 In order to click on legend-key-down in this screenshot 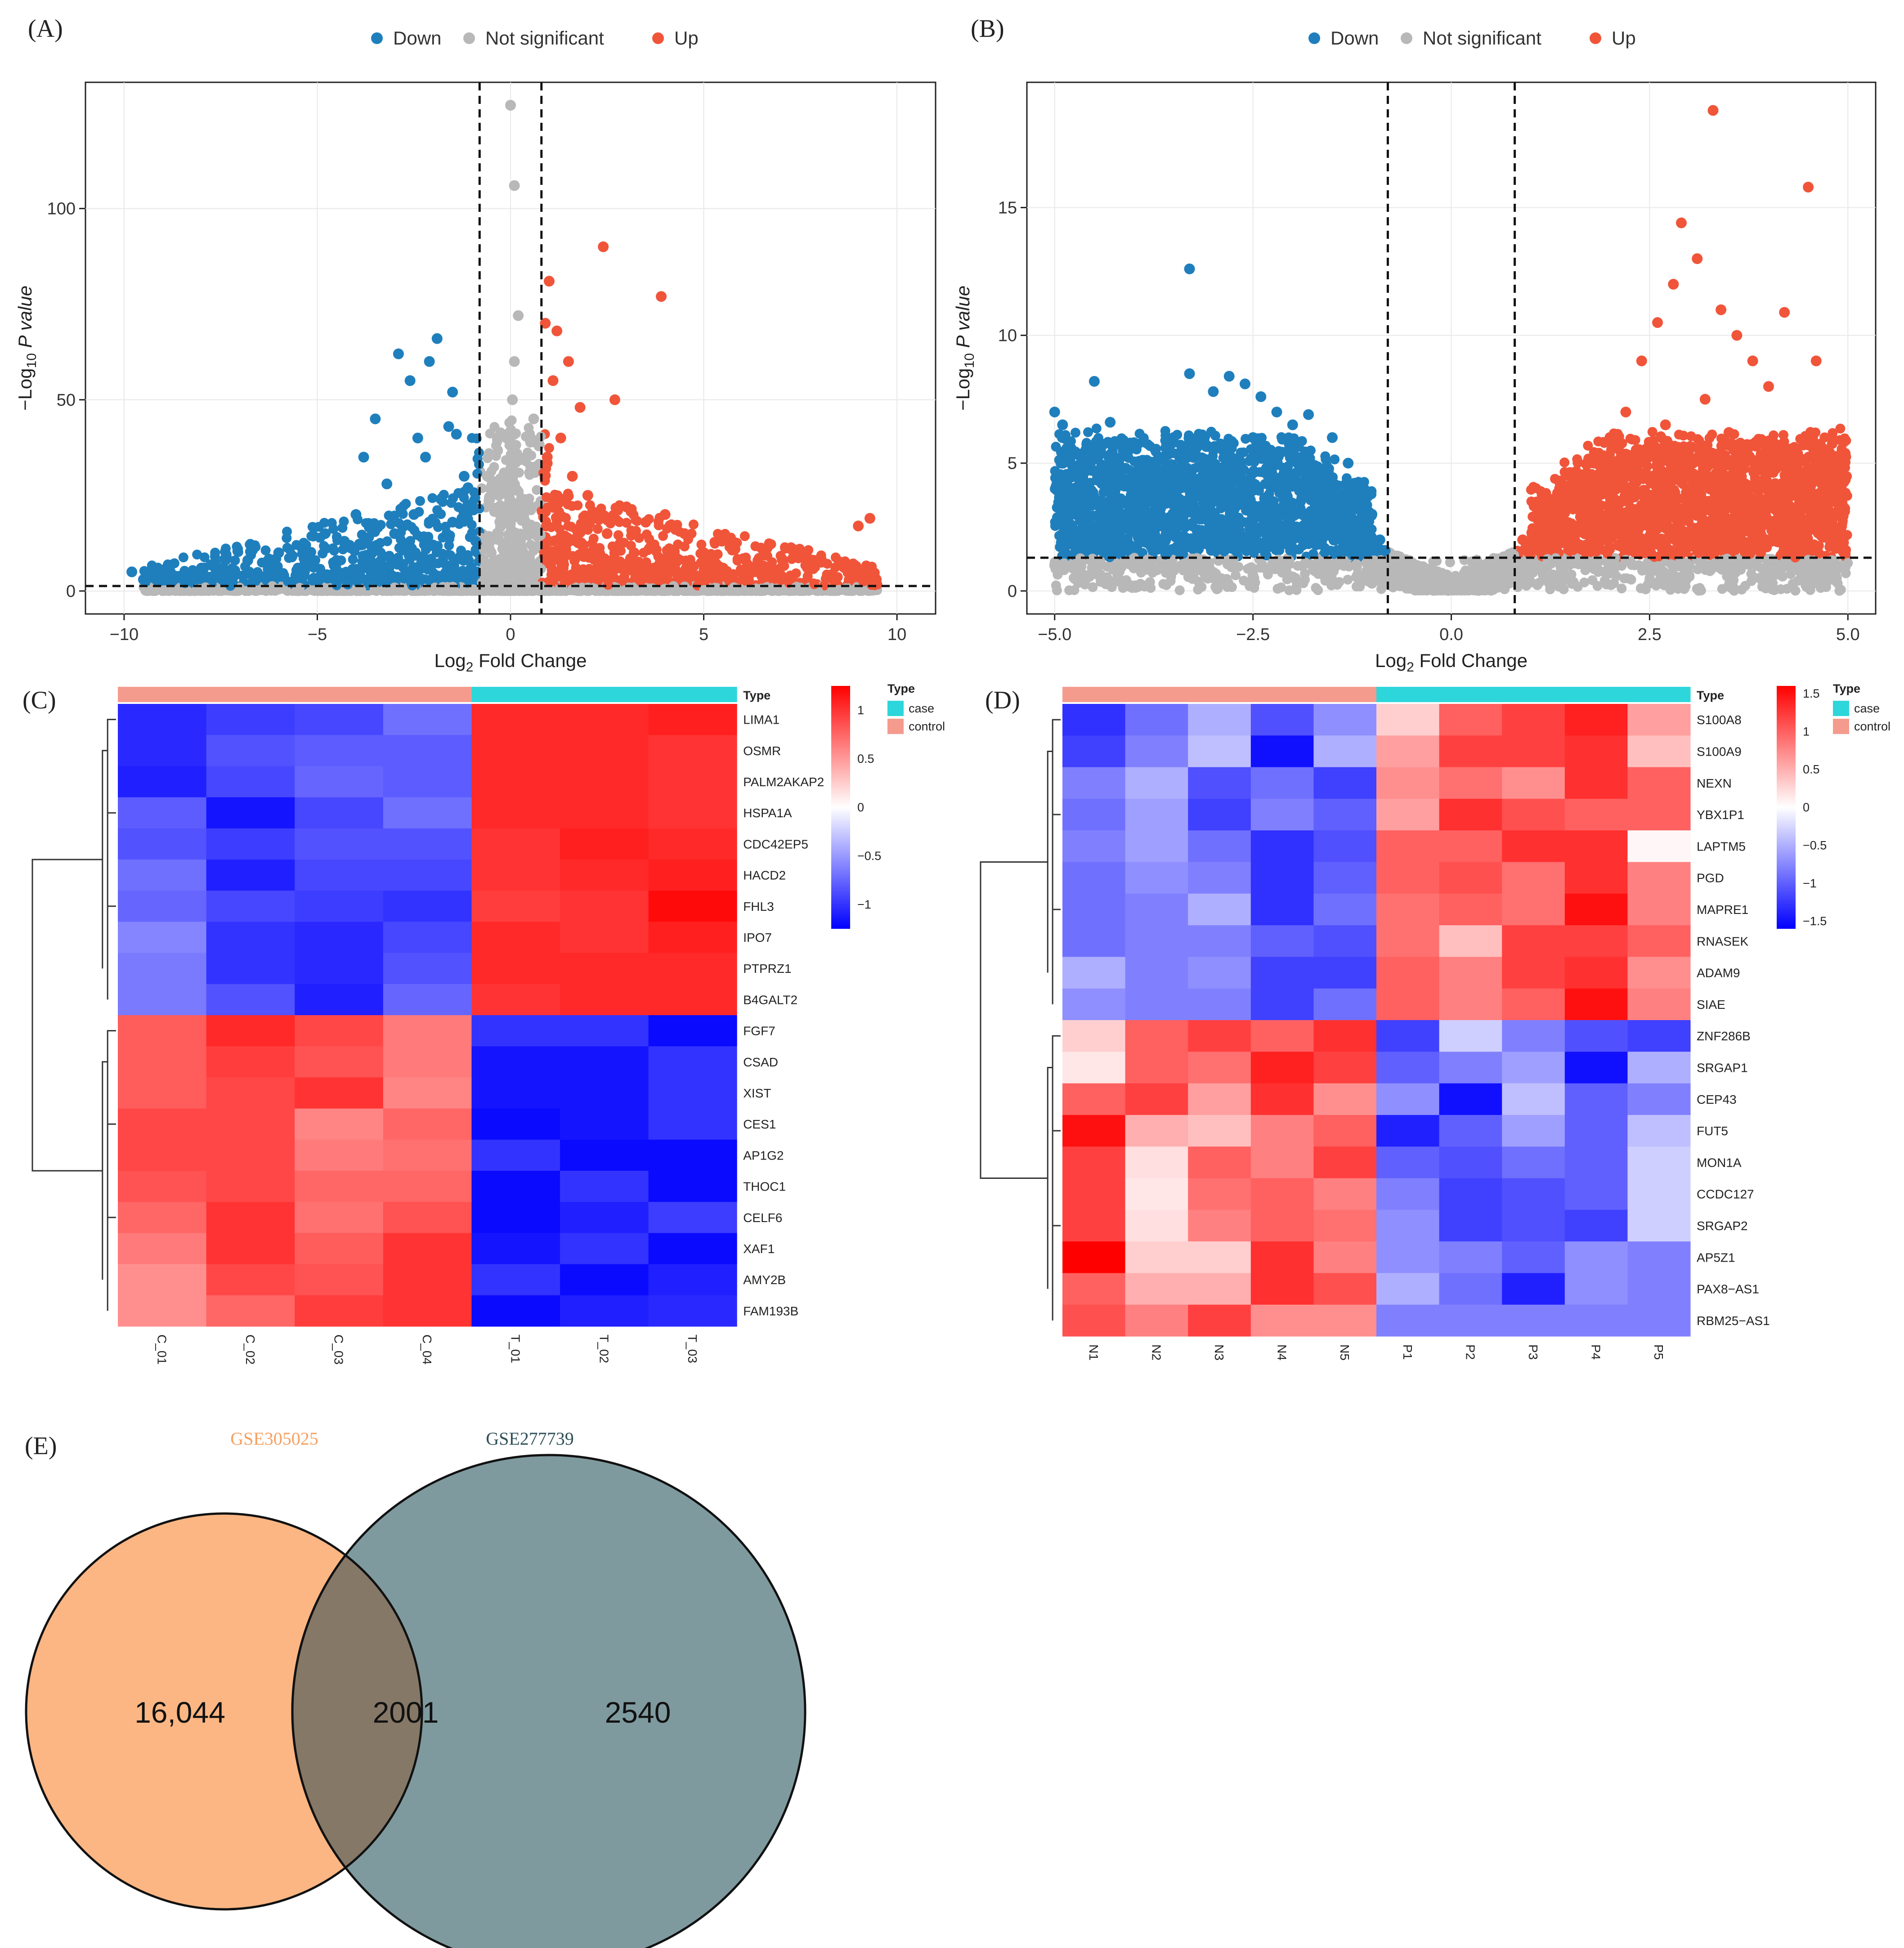, I will do `click(377, 38)`.